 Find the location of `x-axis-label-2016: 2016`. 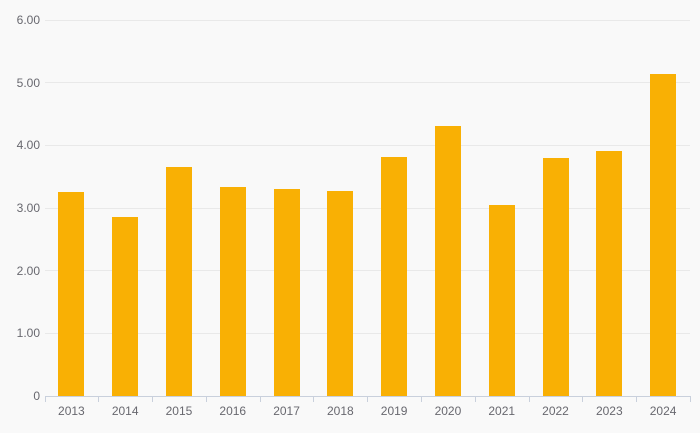

x-axis-label-2016: 2016 is located at coordinates (233, 411).